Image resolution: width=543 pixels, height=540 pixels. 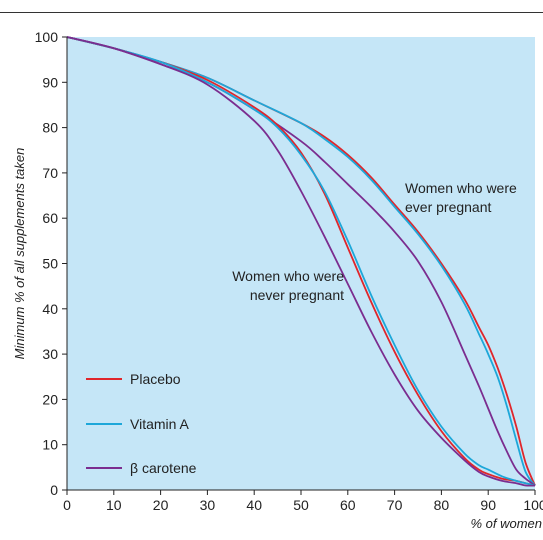 I want to click on annotation-never-pregnant-line: never pregnant, so click(x=297, y=295).